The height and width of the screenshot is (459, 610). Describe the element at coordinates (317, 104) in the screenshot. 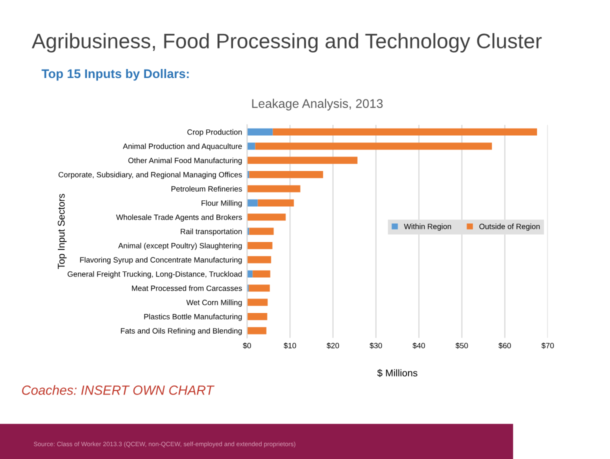

I see `text: Leakage Analysis, 2013` at that location.